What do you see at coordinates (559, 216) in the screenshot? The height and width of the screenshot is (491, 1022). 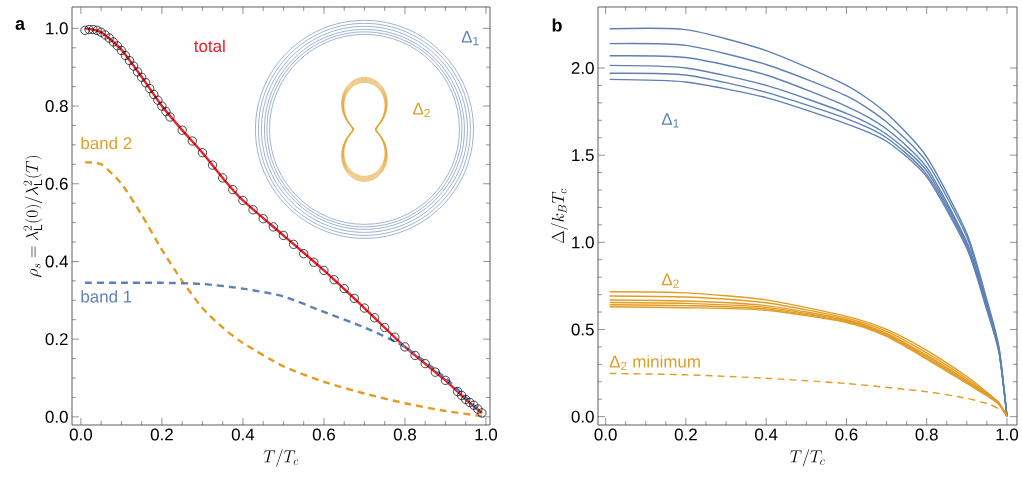 I see `y-axis-title: $\Delta/k_B T_c$` at bounding box center [559, 216].